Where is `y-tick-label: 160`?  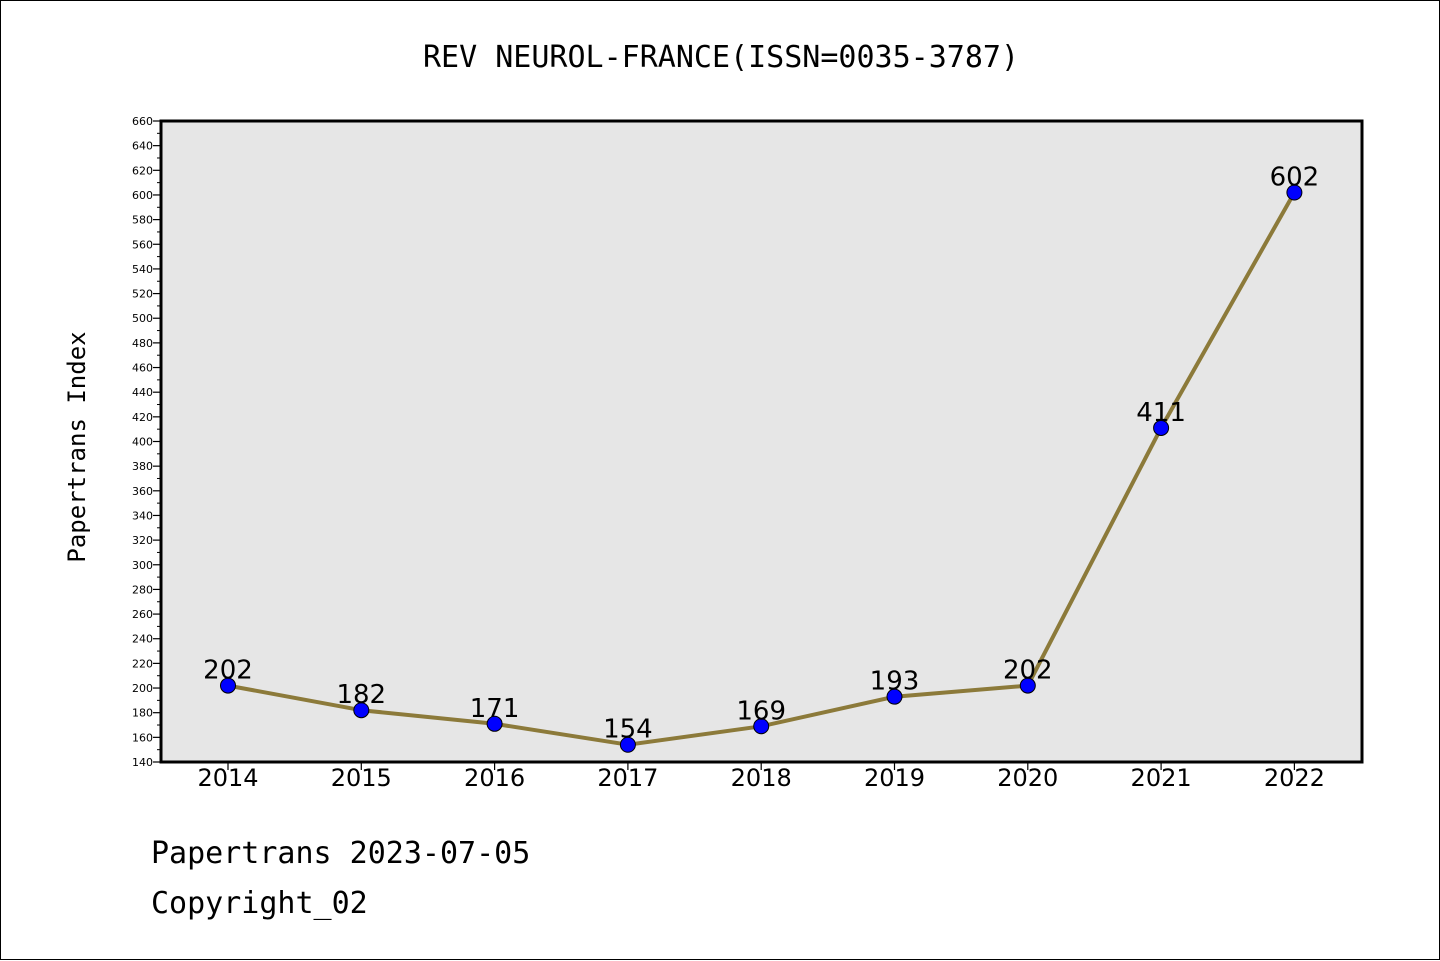 y-tick-label: 160 is located at coordinates (142, 737).